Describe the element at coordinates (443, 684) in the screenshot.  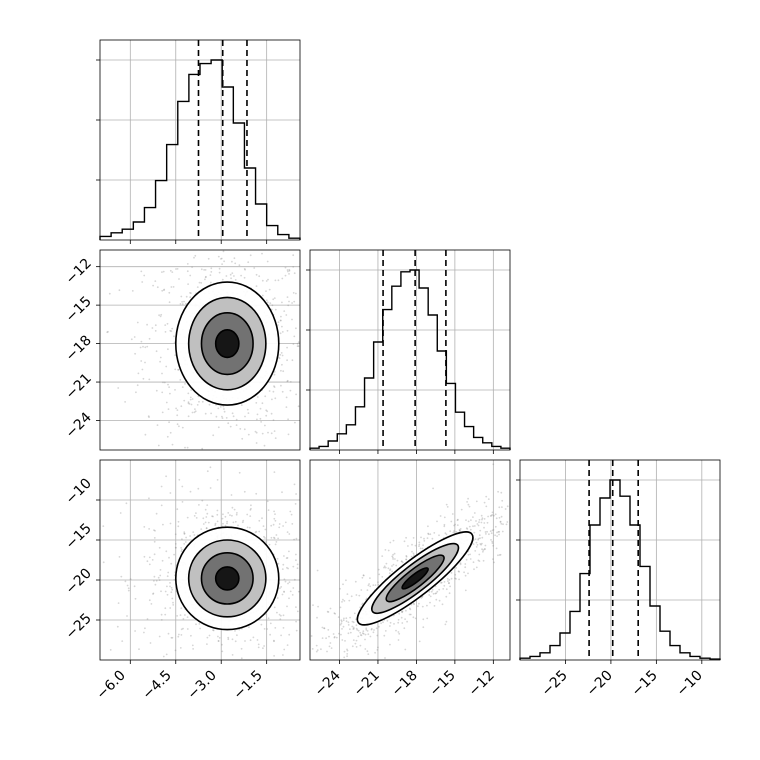
I see `tick-label-x: −15` at that location.